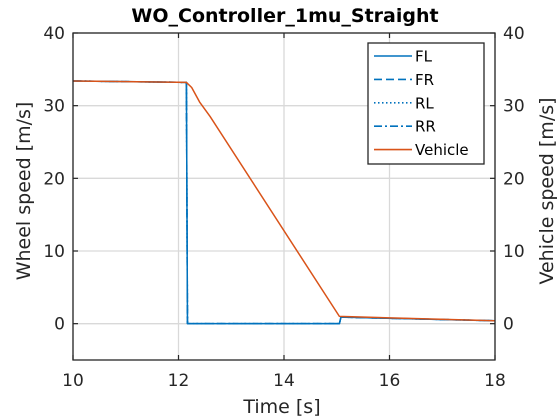 The height and width of the screenshot is (420, 560). Describe the element at coordinates (508, 325) in the screenshot. I see `y-tick-label-right: 0` at that location.